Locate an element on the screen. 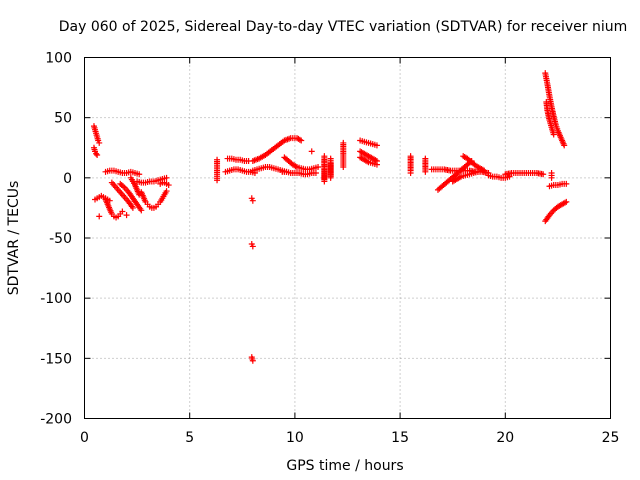 The height and width of the screenshot is (480, 640). series-arc-2.9 is located at coordinates (154, 199).